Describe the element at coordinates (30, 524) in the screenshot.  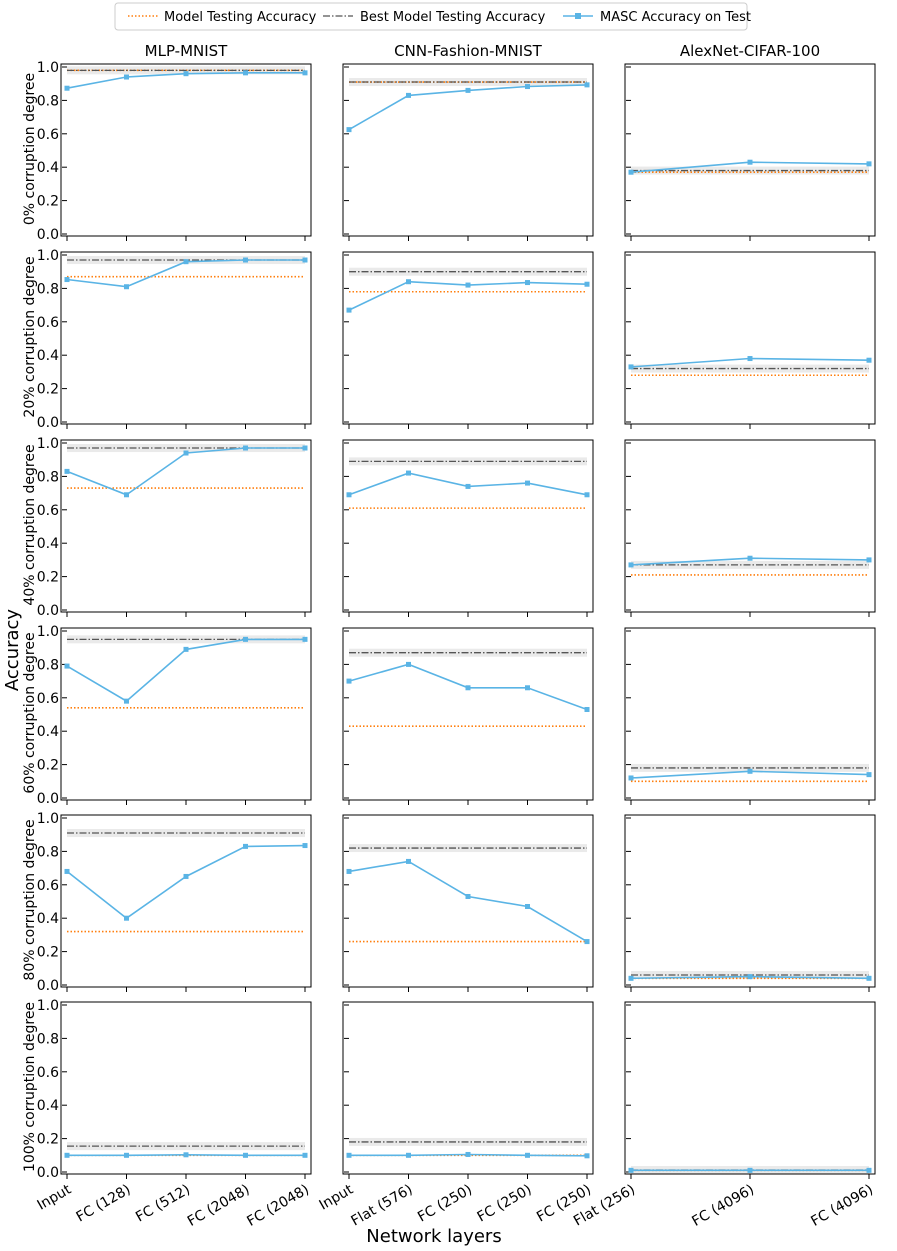
I see `row-label: 40% corruption degree` at that location.